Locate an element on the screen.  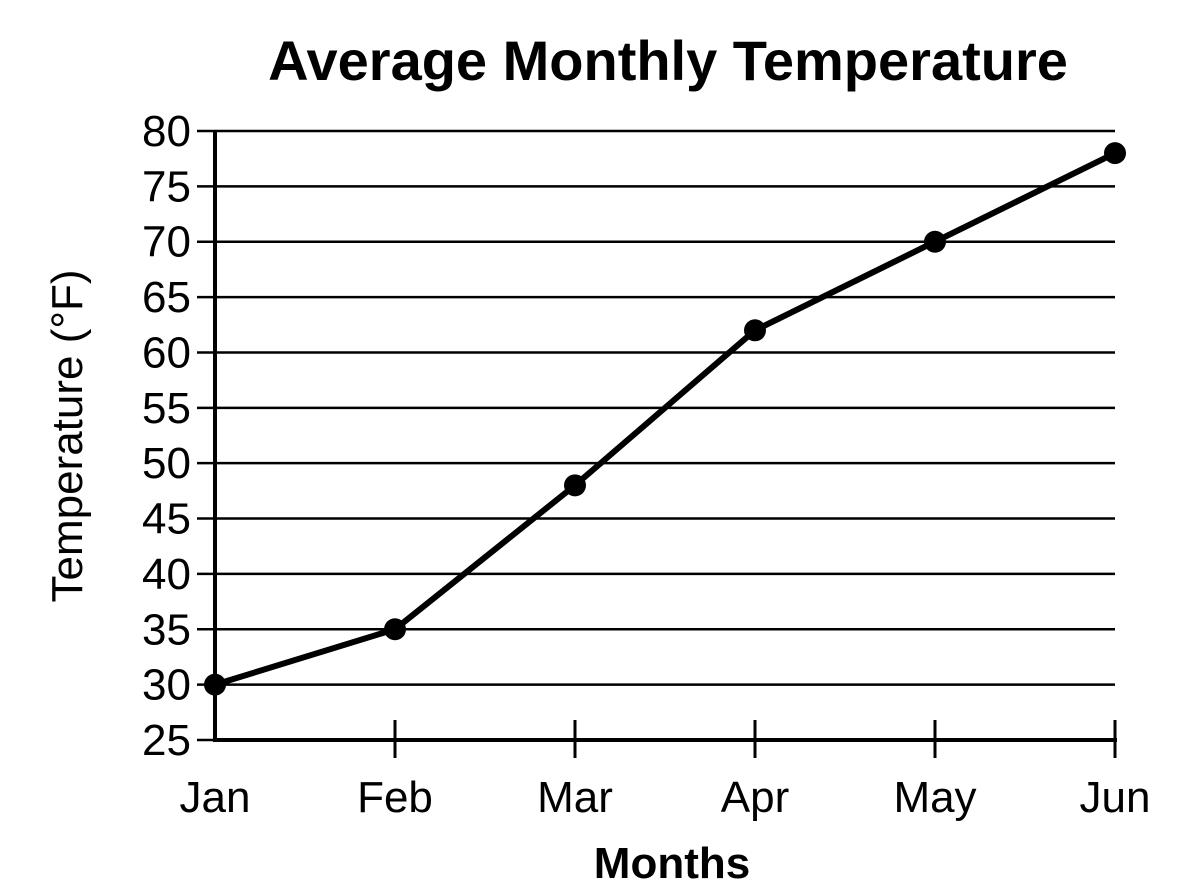
data-point-mar is located at coordinates (575, 485).